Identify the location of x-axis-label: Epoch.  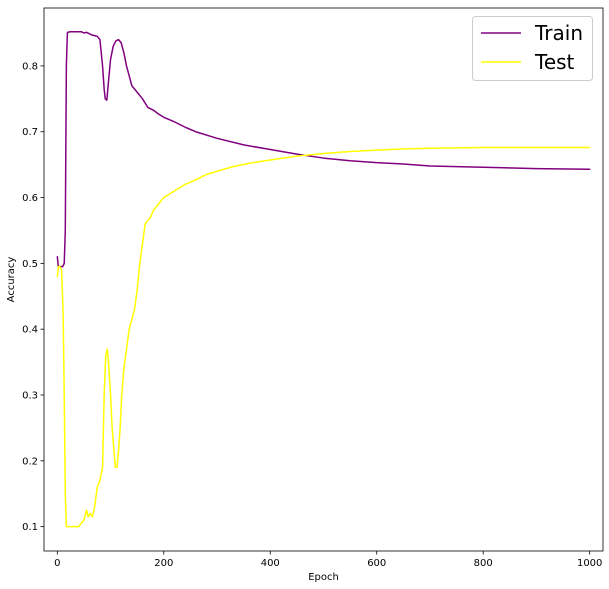
(323, 577).